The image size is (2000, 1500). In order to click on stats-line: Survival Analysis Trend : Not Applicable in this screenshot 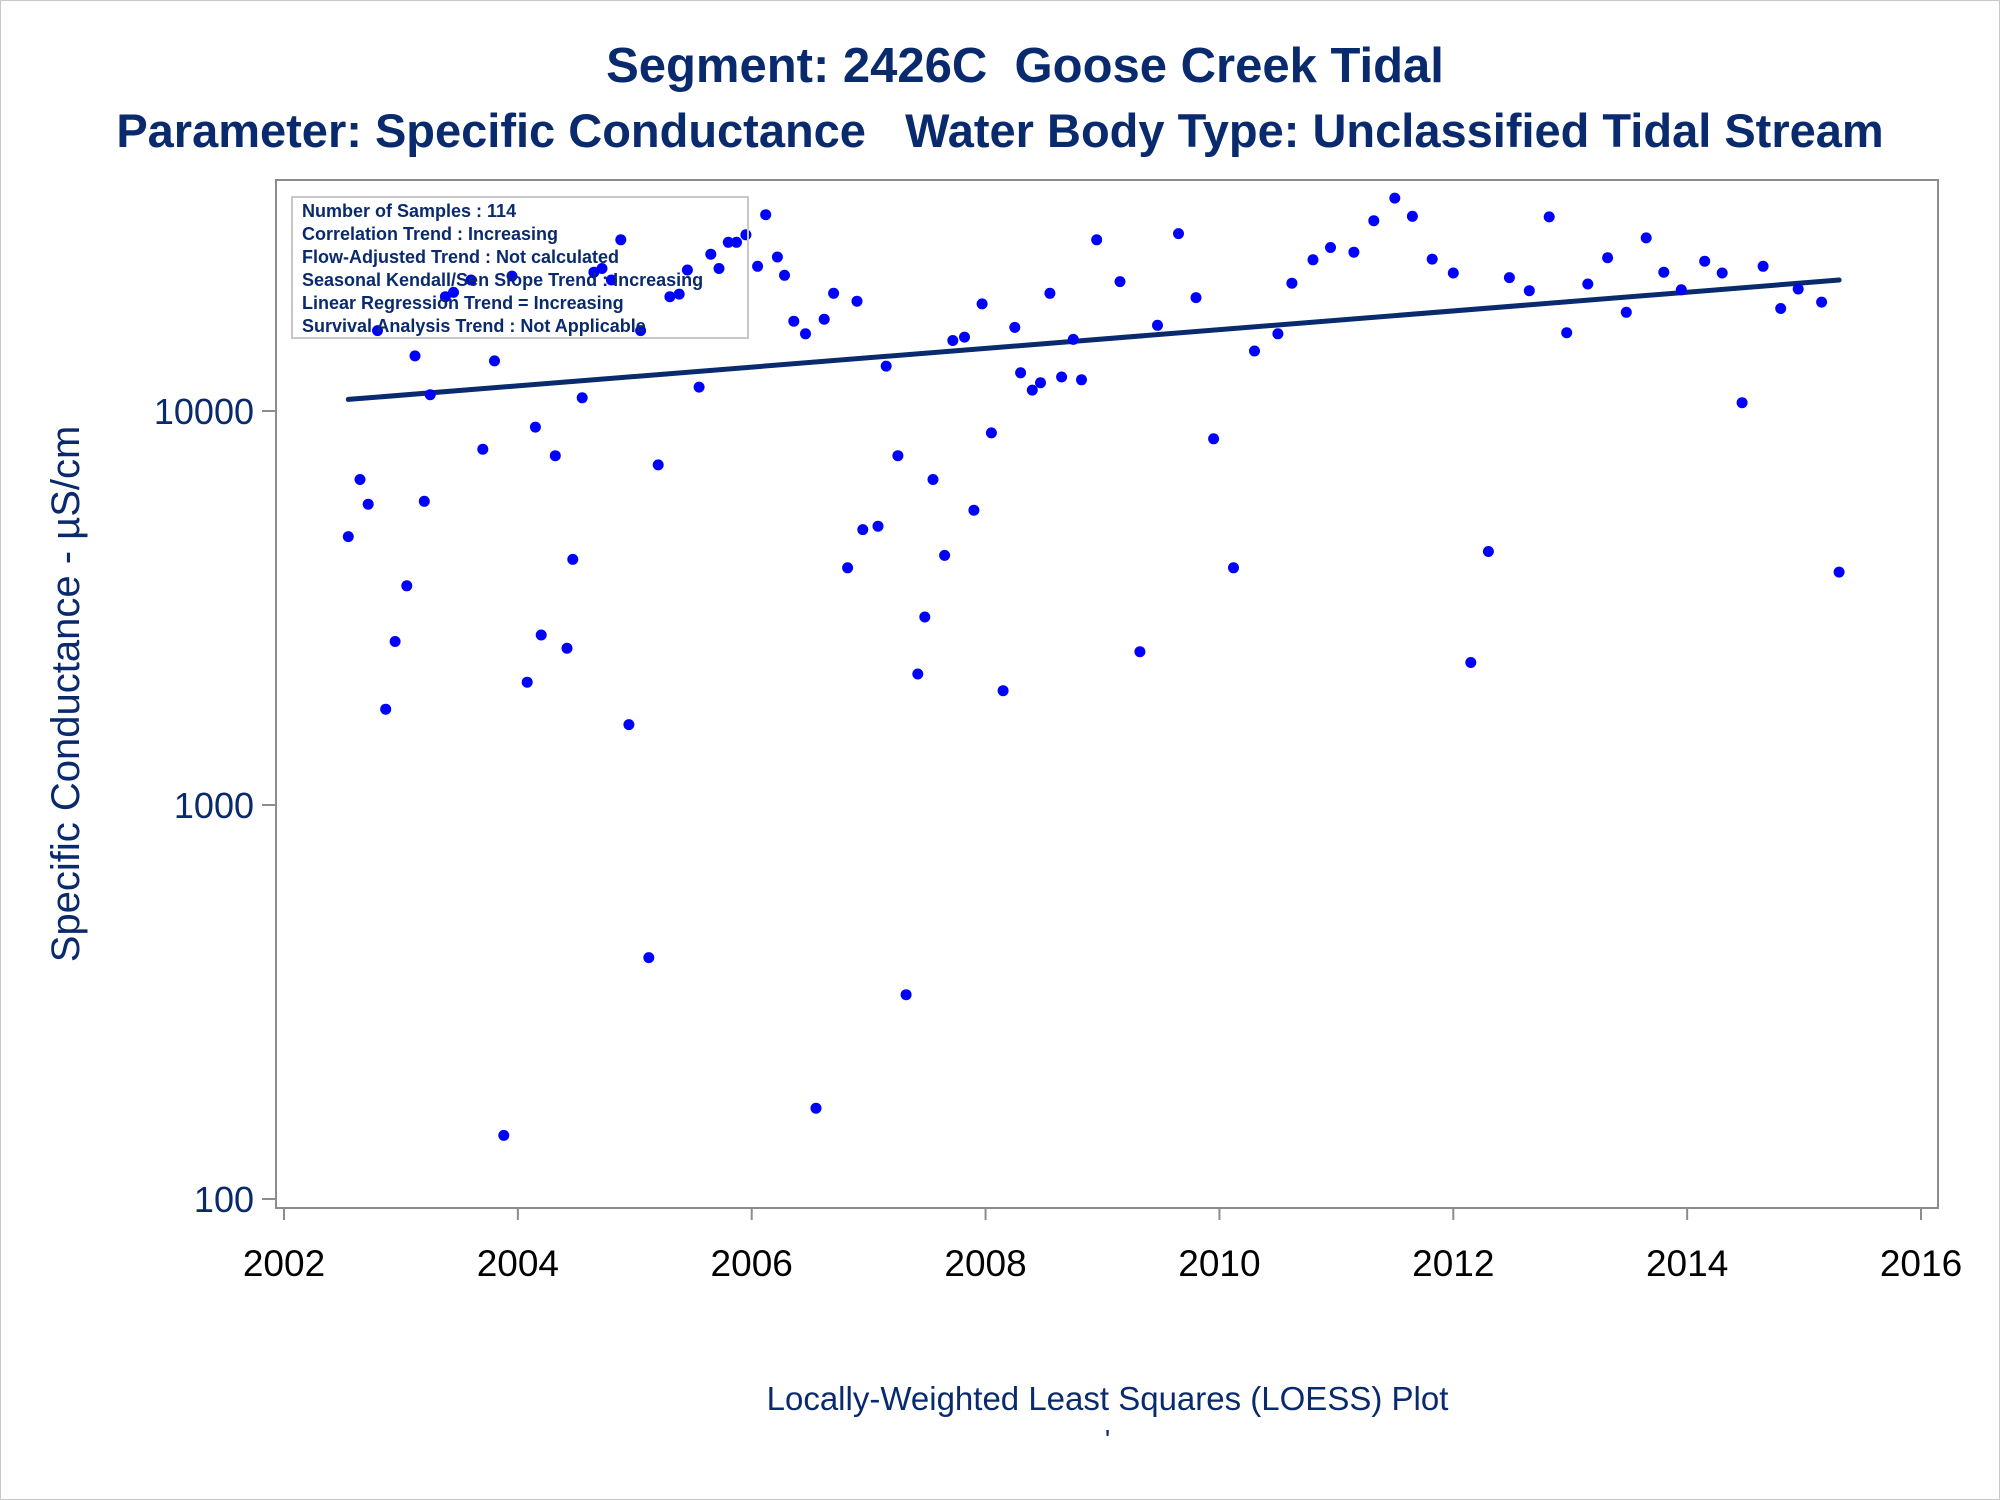, I will do `click(474, 326)`.